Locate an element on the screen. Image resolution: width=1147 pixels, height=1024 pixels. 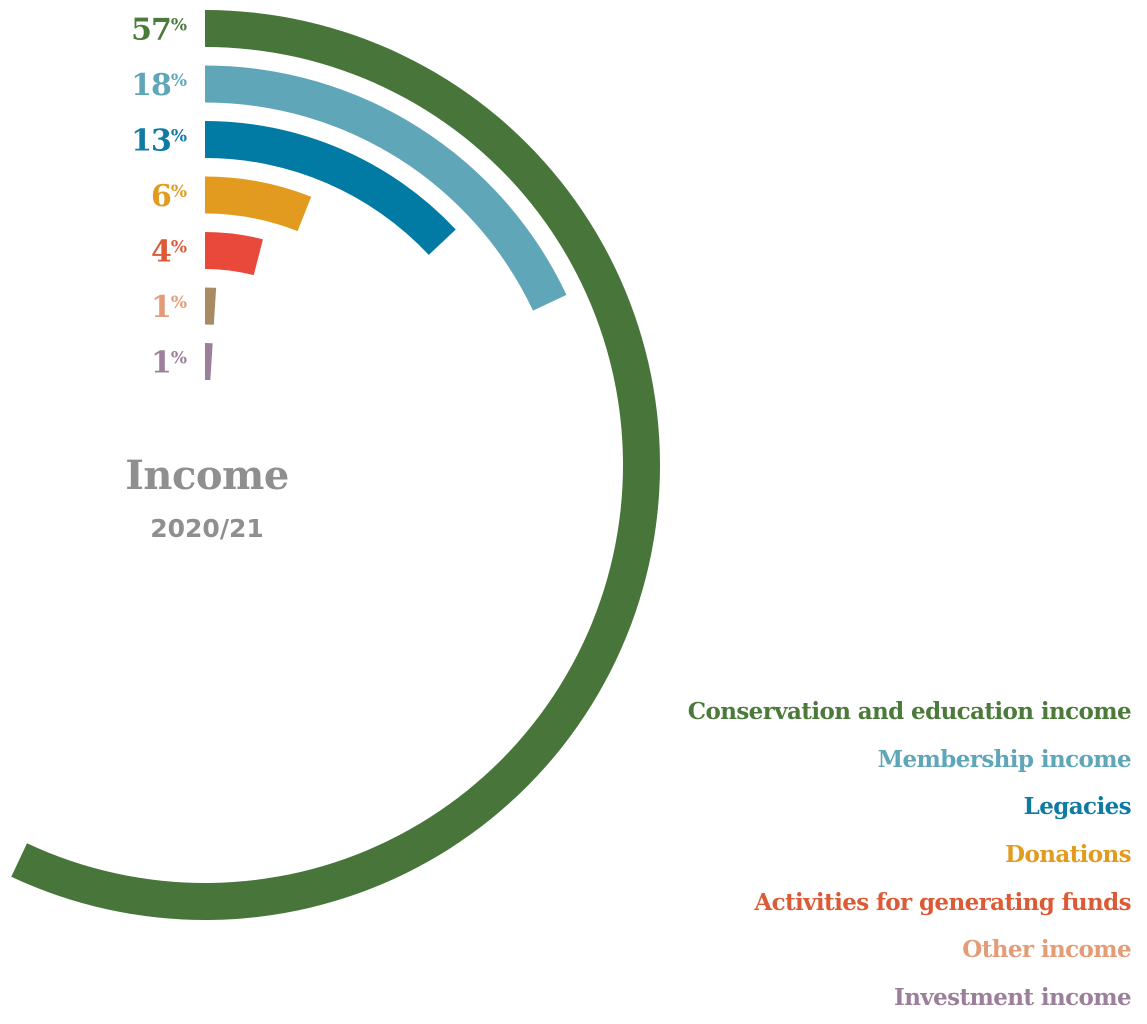
value-label-donations: 6% is located at coordinates (169, 196).